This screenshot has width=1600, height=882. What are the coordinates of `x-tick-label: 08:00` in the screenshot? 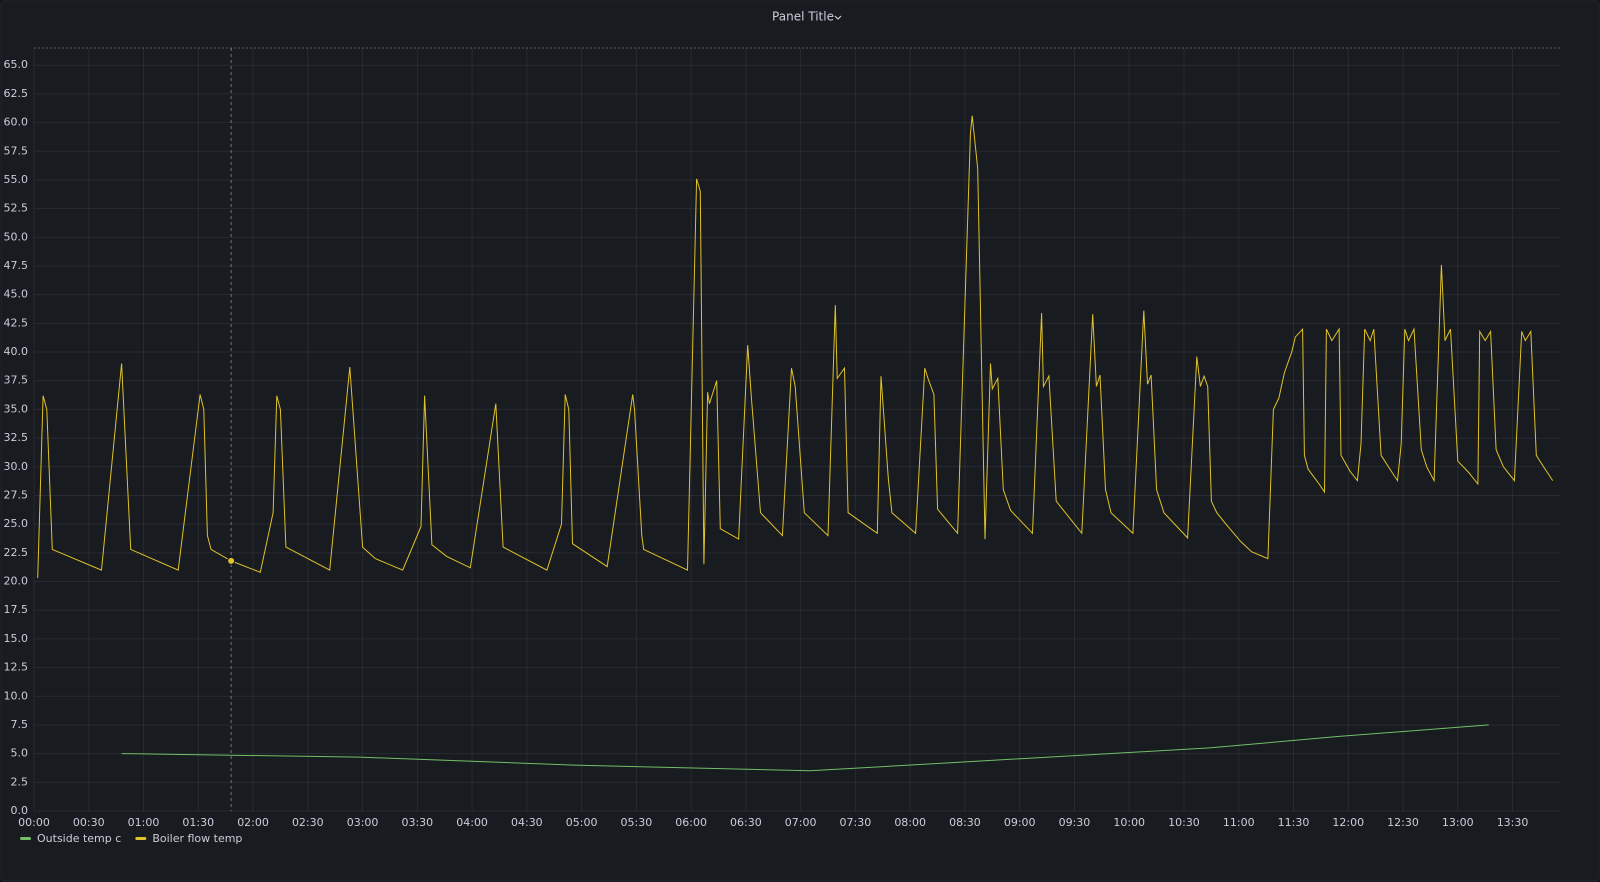 It's located at (910, 822).